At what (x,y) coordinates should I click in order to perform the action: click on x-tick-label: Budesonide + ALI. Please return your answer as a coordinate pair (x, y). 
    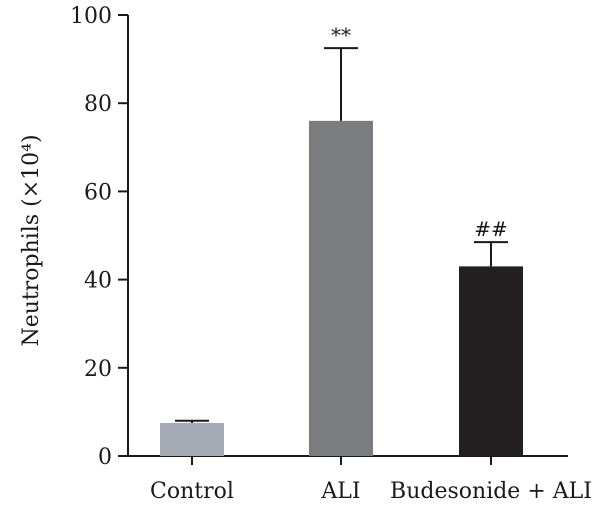
    Looking at the image, I should click on (491, 491).